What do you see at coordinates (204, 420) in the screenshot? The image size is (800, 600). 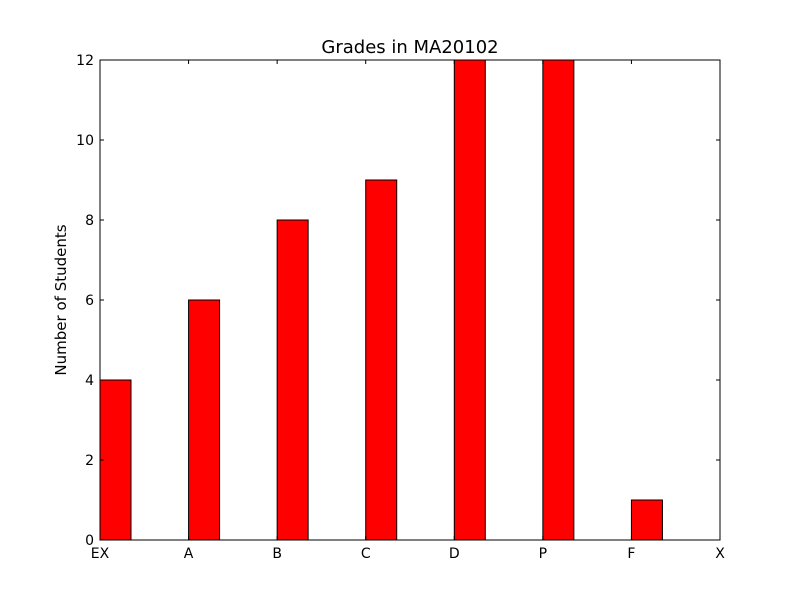 I see `bar-a` at bounding box center [204, 420].